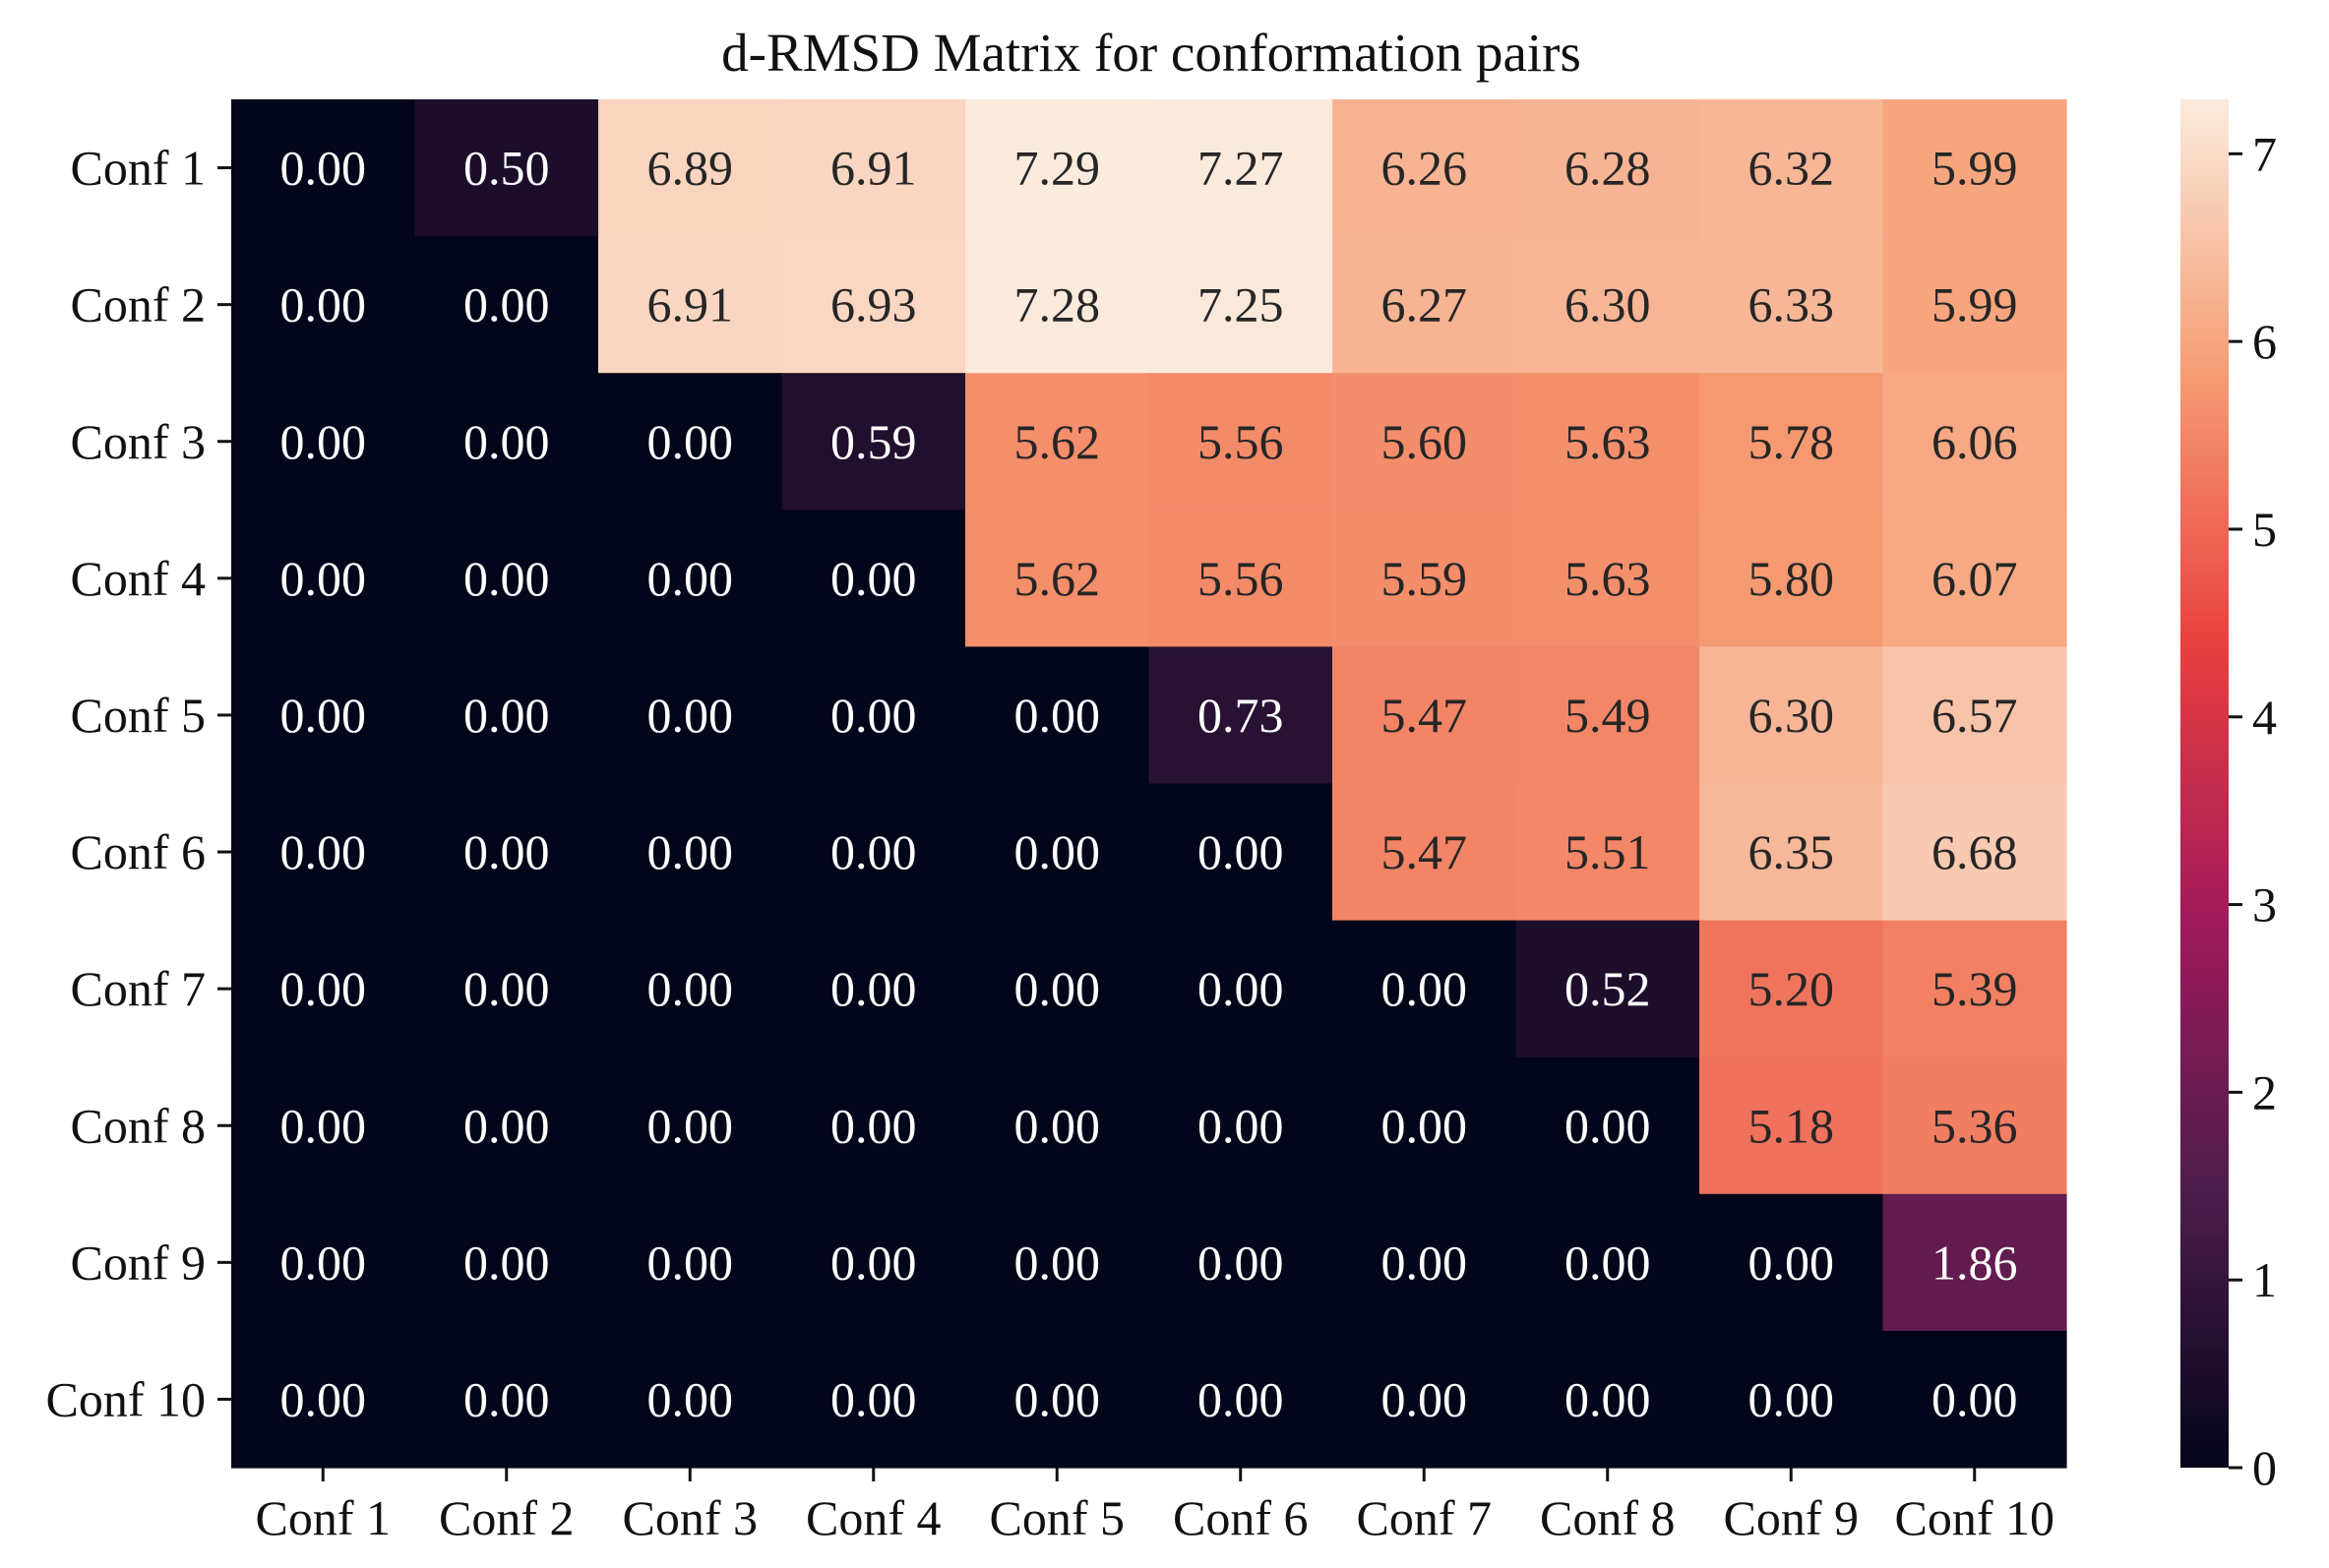 The image size is (2329, 1568). I want to click on heatmap-cell-r1-c5, so click(1058, 168).